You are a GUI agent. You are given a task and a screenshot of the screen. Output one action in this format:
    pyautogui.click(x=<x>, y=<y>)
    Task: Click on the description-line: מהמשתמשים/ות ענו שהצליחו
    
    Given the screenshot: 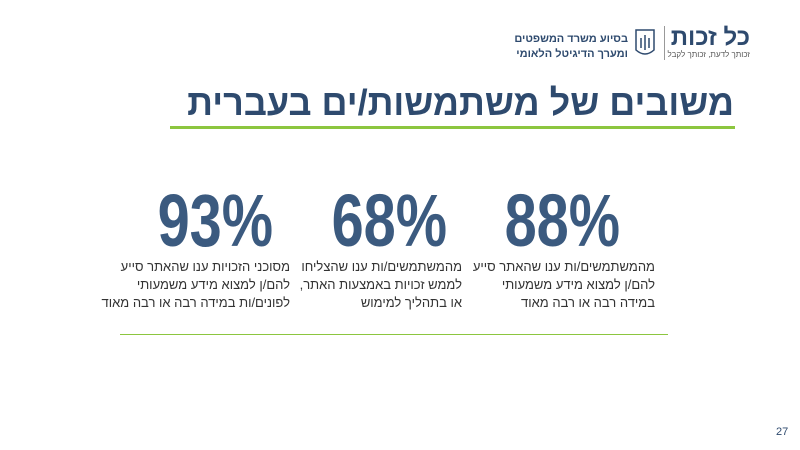 What is the action you would take?
    pyautogui.click(x=381, y=266)
    